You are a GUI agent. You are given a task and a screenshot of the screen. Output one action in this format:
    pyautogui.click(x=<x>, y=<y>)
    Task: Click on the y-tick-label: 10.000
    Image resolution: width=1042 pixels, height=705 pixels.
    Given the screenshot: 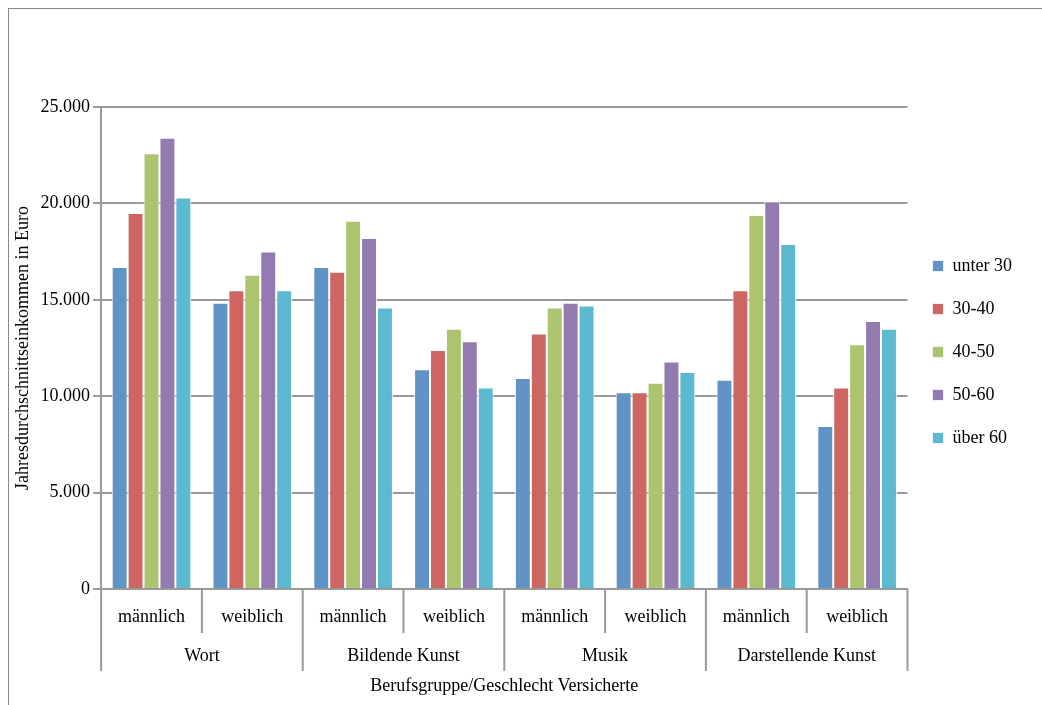 What is the action you would take?
    pyautogui.click(x=65, y=394)
    